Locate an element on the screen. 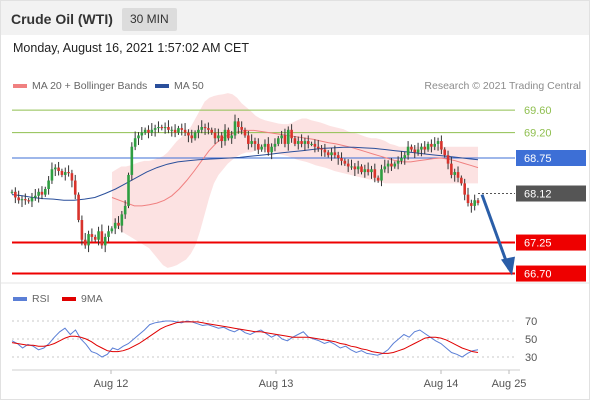 The height and width of the screenshot is (400, 590). interval-badge: 30 MIN is located at coordinates (149, 19).